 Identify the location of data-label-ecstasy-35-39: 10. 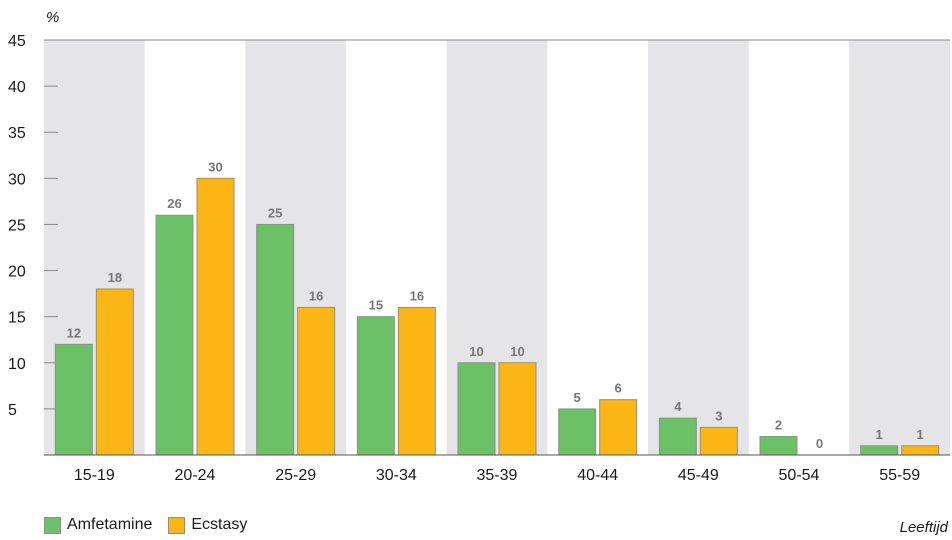
(517, 351).